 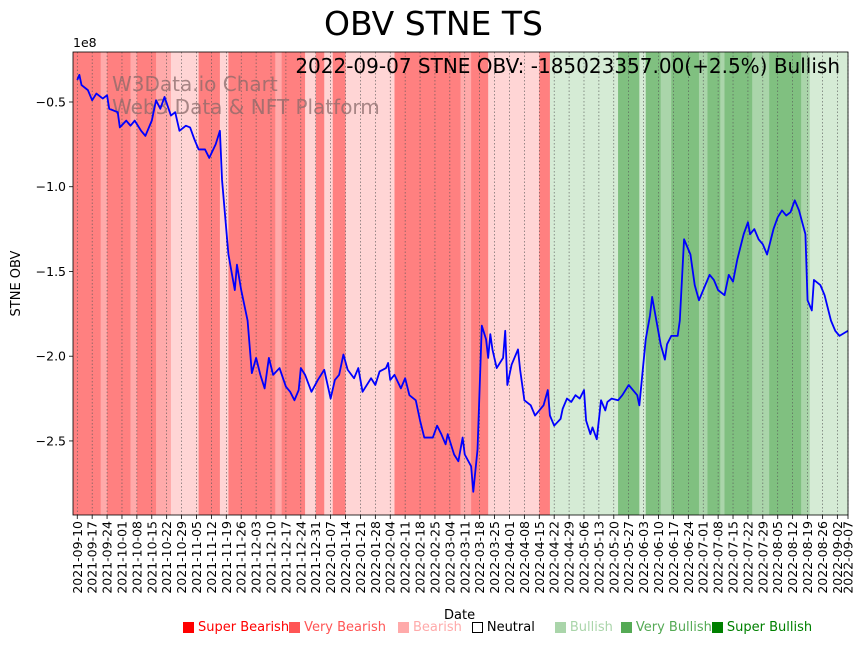 What do you see at coordinates (136, 557) in the screenshot?
I see `x-tick-label: 2021-10-08` at bounding box center [136, 557].